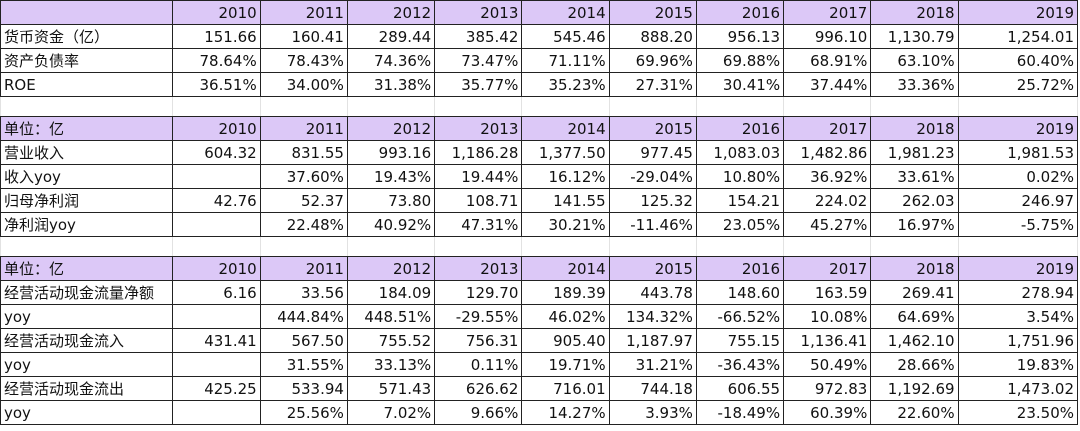  Describe the element at coordinates (914, 36) in the screenshot. I see `value-cell: 1,130.79` at that location.